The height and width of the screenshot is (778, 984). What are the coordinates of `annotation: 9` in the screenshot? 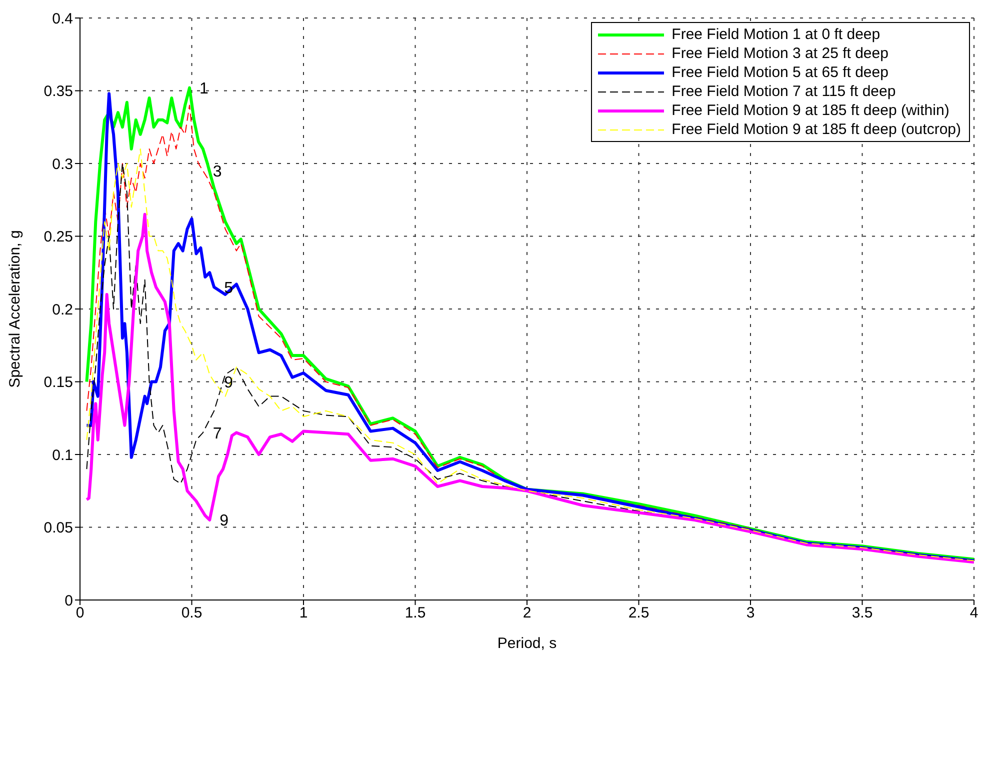 It's located at (224, 521).